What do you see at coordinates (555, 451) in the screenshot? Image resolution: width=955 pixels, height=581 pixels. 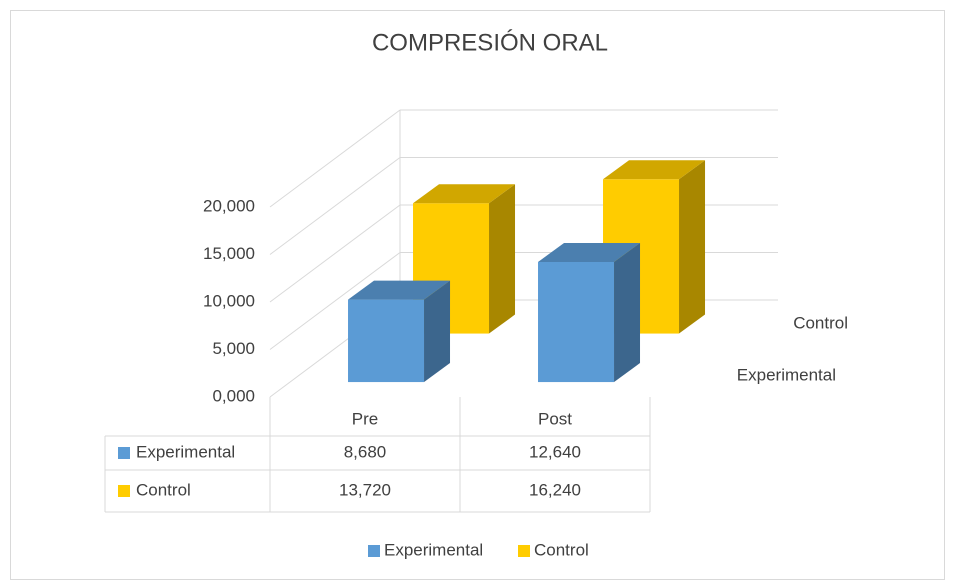 I see `table-value: 12,640` at bounding box center [555, 451].